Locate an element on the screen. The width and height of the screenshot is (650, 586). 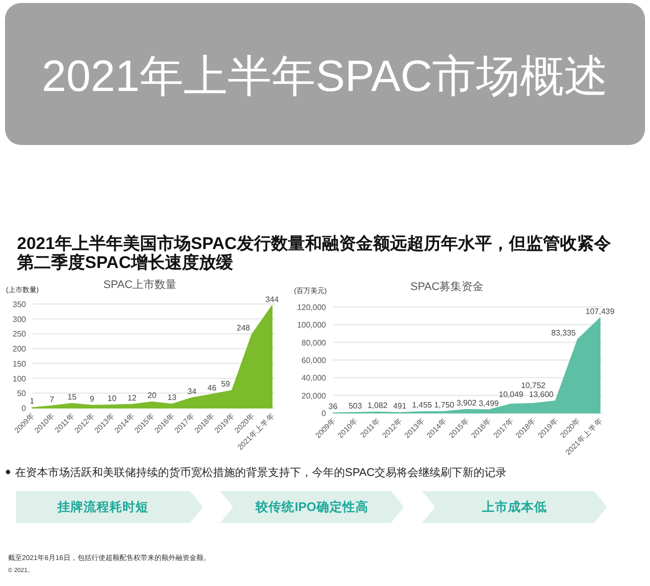
text: 2021年上半年美国市场SPAC发行数量和融资金额远超历年水平，但监管收紧令第二季度SPAC增长速度放缓 is located at coordinates (313, 253).